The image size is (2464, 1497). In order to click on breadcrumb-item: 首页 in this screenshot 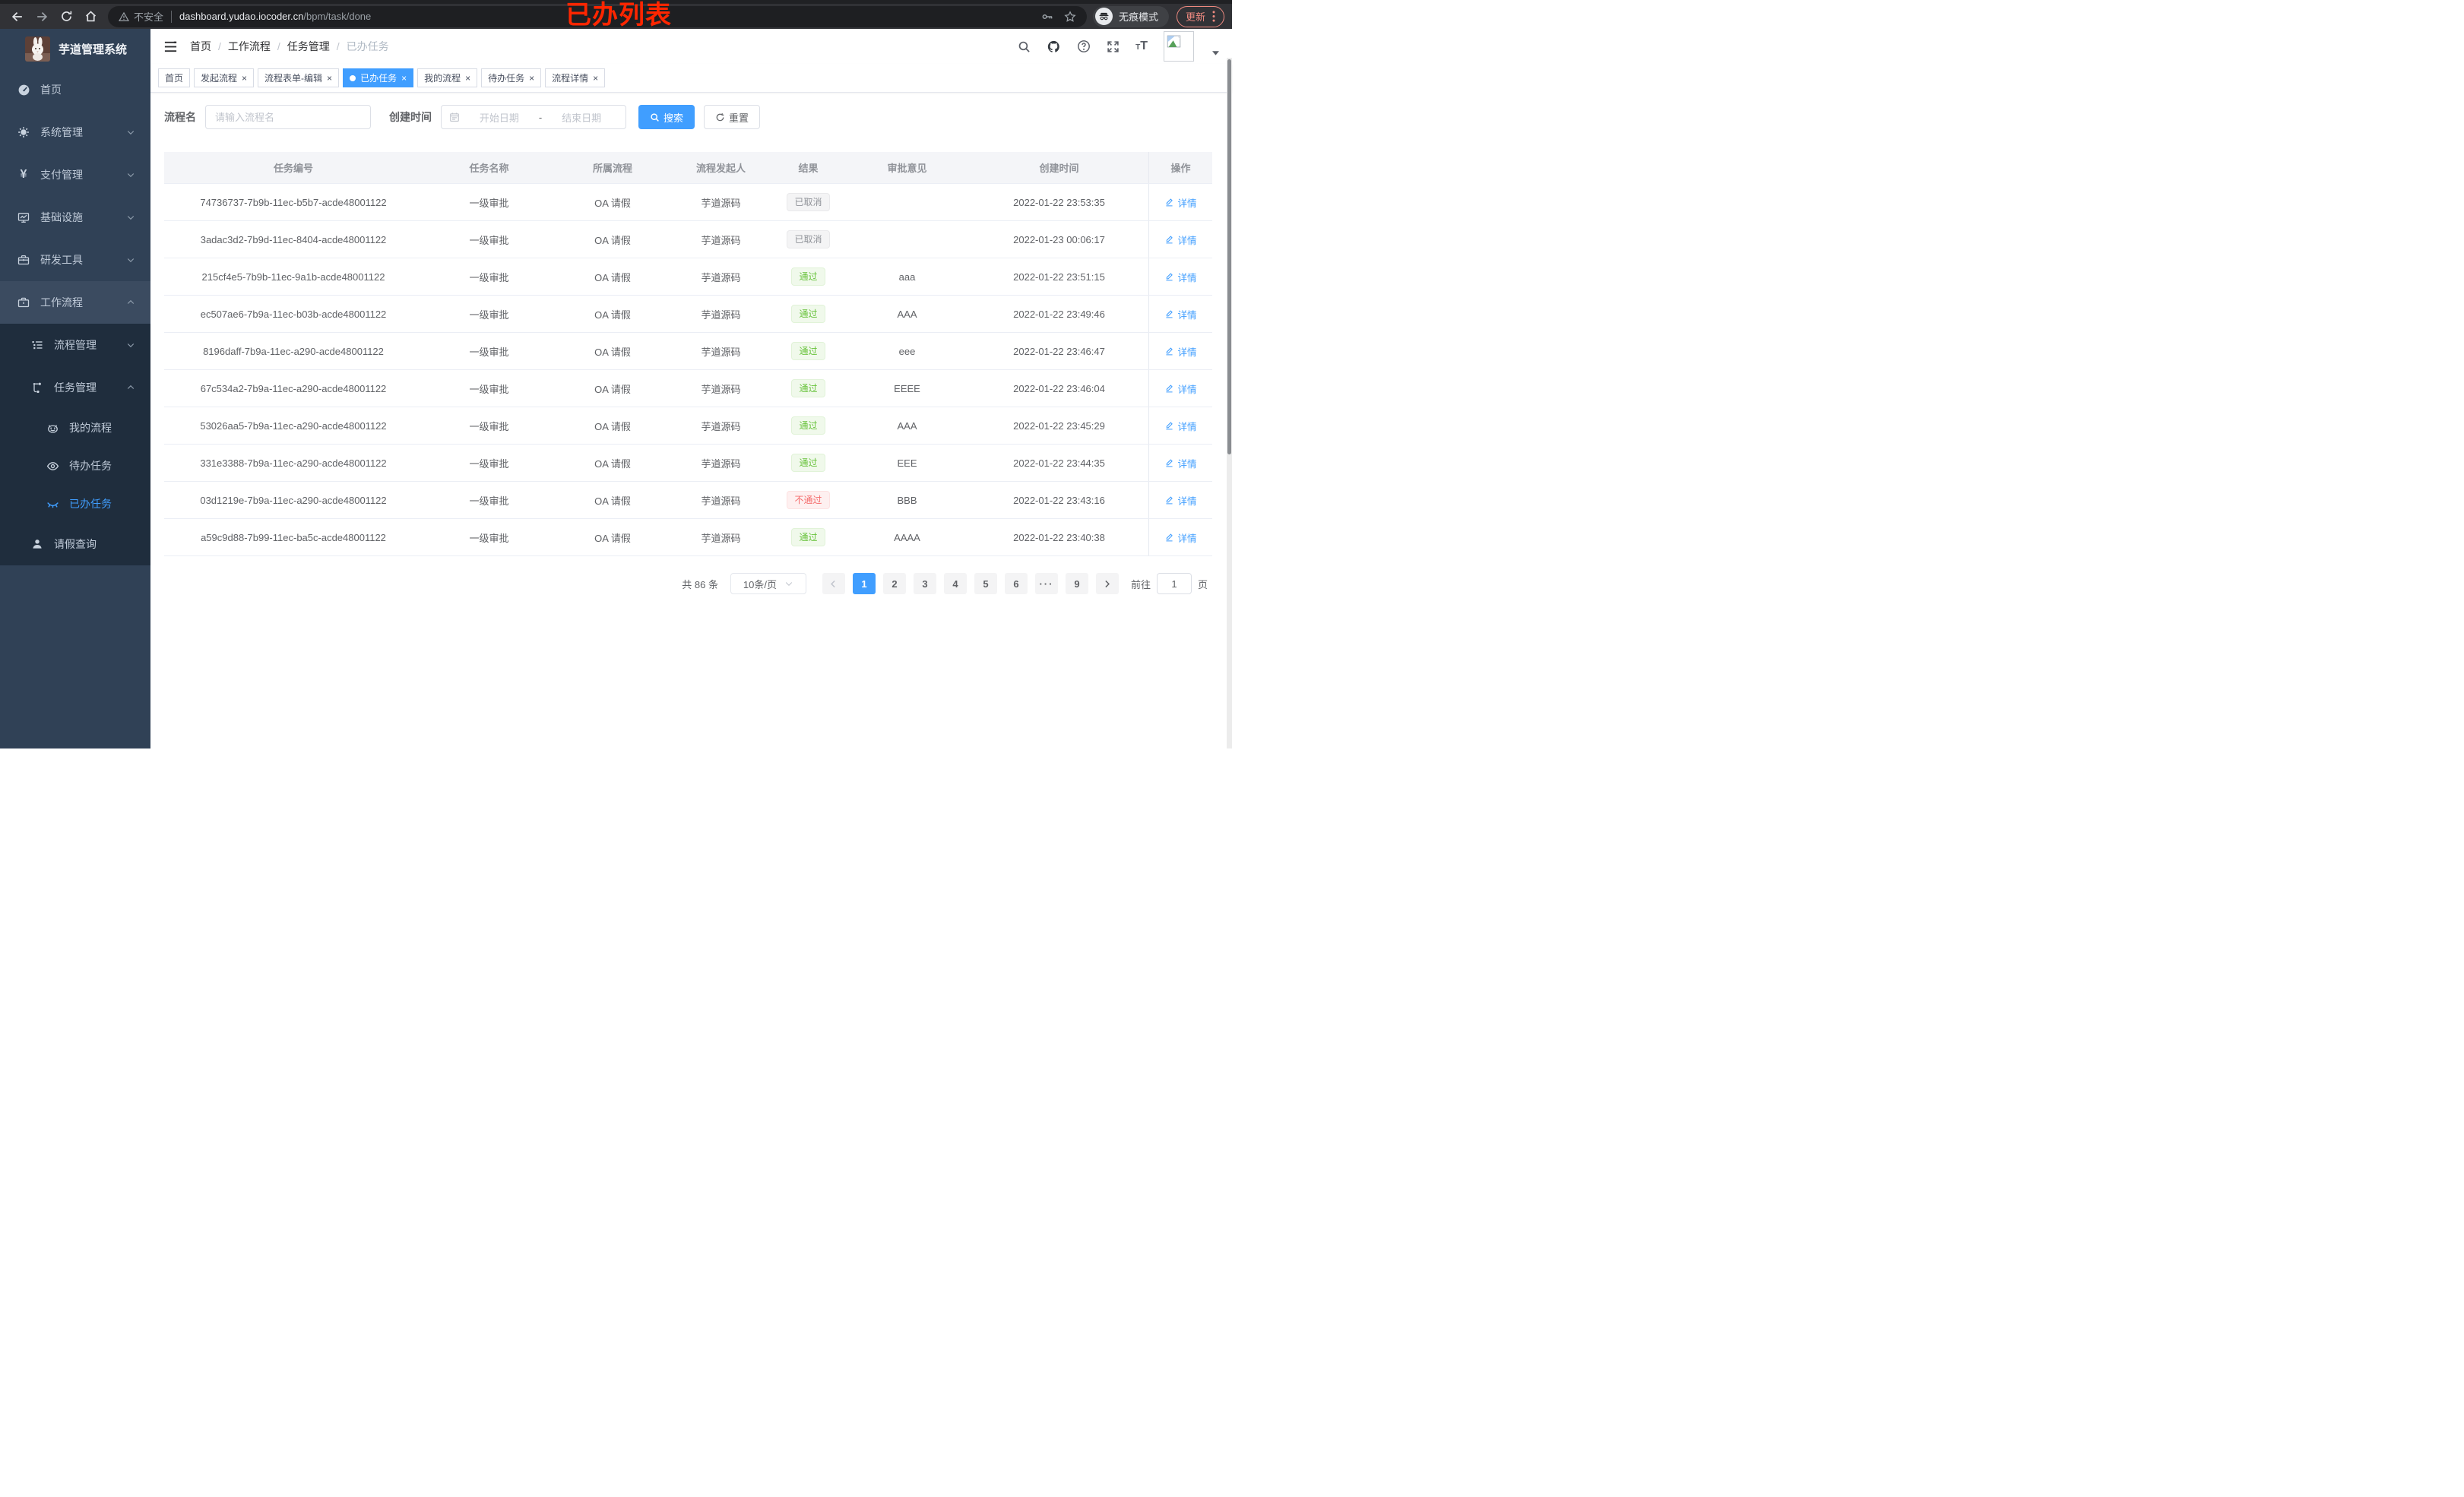, I will do `click(201, 46)`.